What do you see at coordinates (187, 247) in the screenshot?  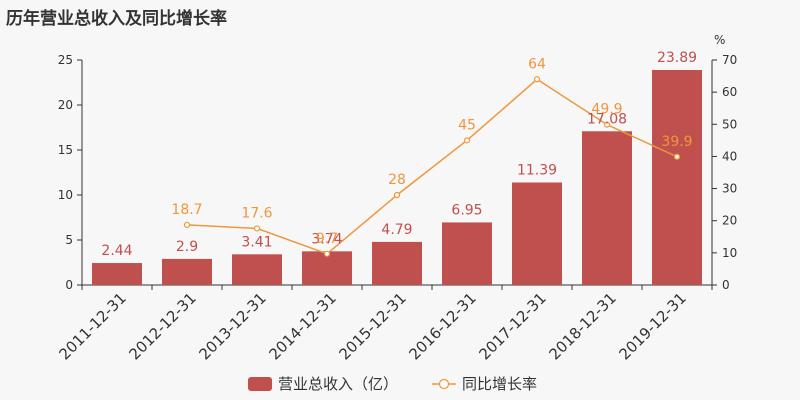 I see `bar-value-label: 2.9` at bounding box center [187, 247].